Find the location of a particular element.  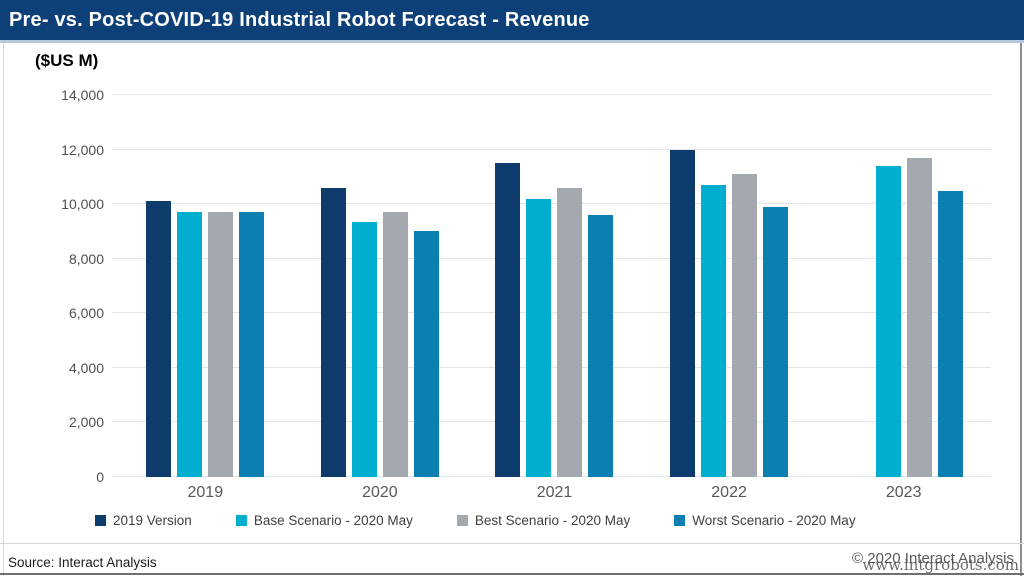

bar-worst-scenario-2020-may-2021 is located at coordinates (601, 346).